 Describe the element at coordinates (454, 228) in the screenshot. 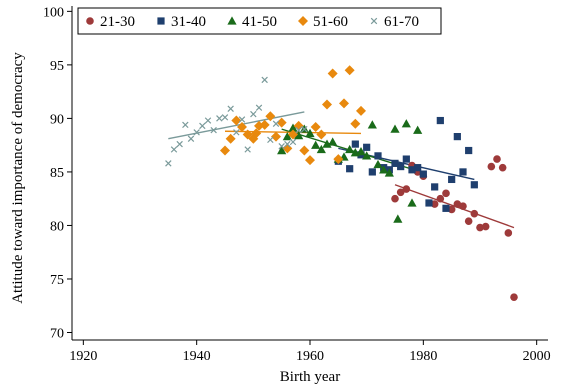

I see `series-21-30-points` at that location.